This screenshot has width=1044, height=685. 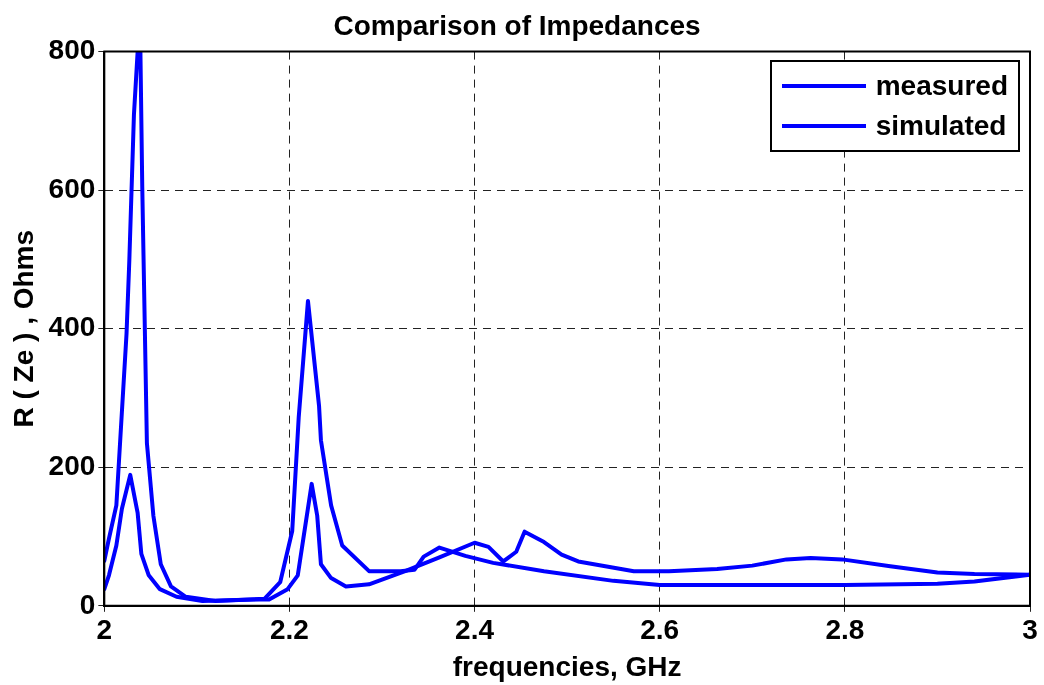 I want to click on legend-label: measured, so click(x=941, y=85).